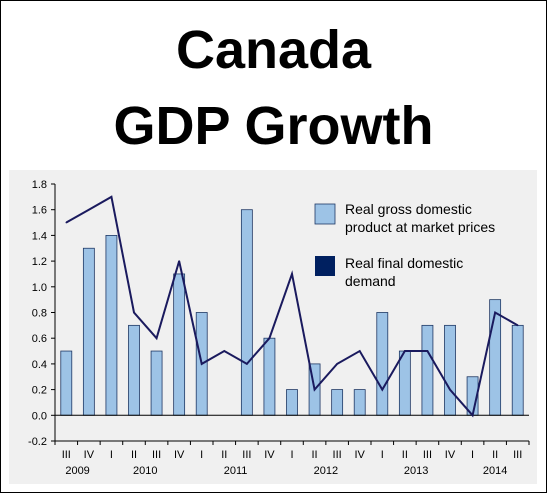  What do you see at coordinates (37, 442) in the screenshot?
I see `y-tick-label: -0.2` at bounding box center [37, 442].